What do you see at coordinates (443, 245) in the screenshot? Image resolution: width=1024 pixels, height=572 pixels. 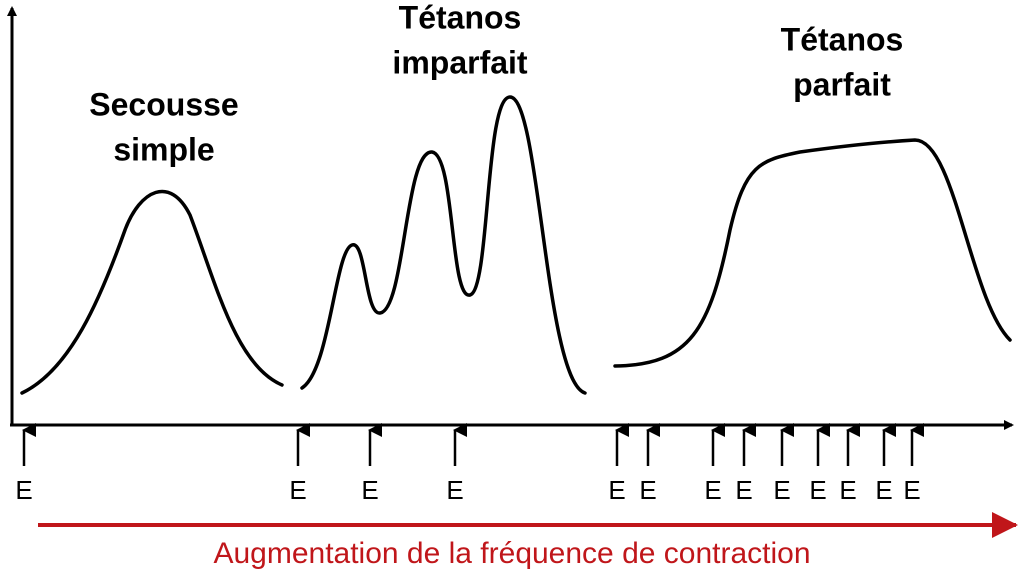 I see `incomplete-tetanus-curve` at bounding box center [443, 245].